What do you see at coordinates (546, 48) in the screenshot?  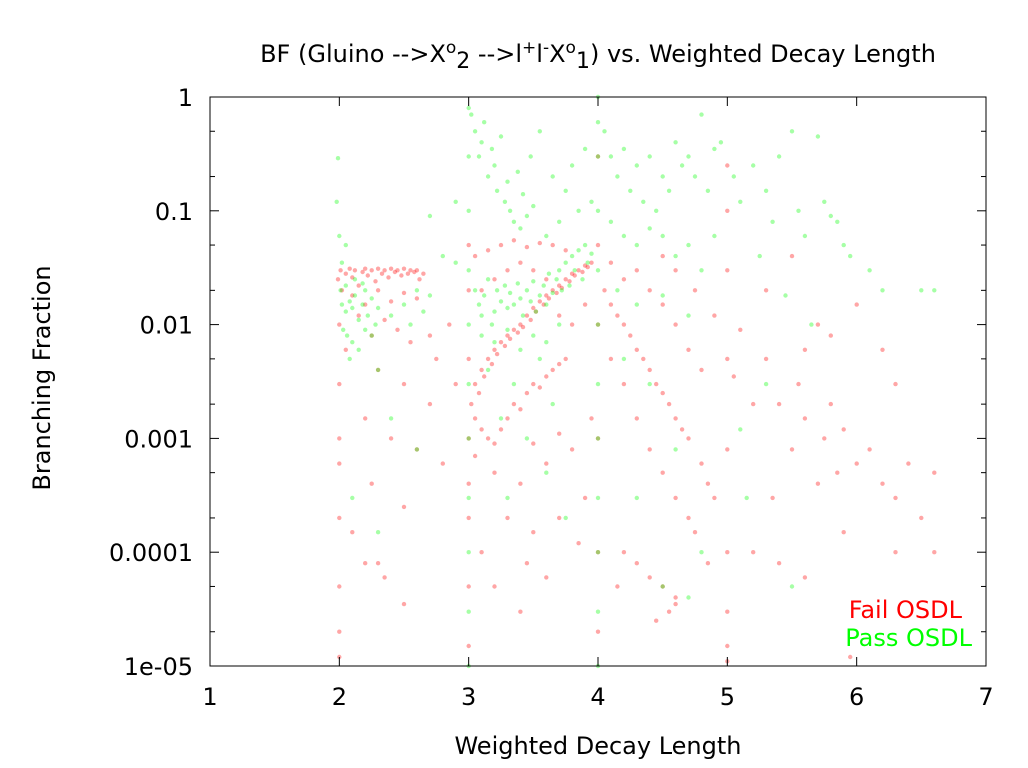 I see `chart-title-part: -` at bounding box center [546, 48].